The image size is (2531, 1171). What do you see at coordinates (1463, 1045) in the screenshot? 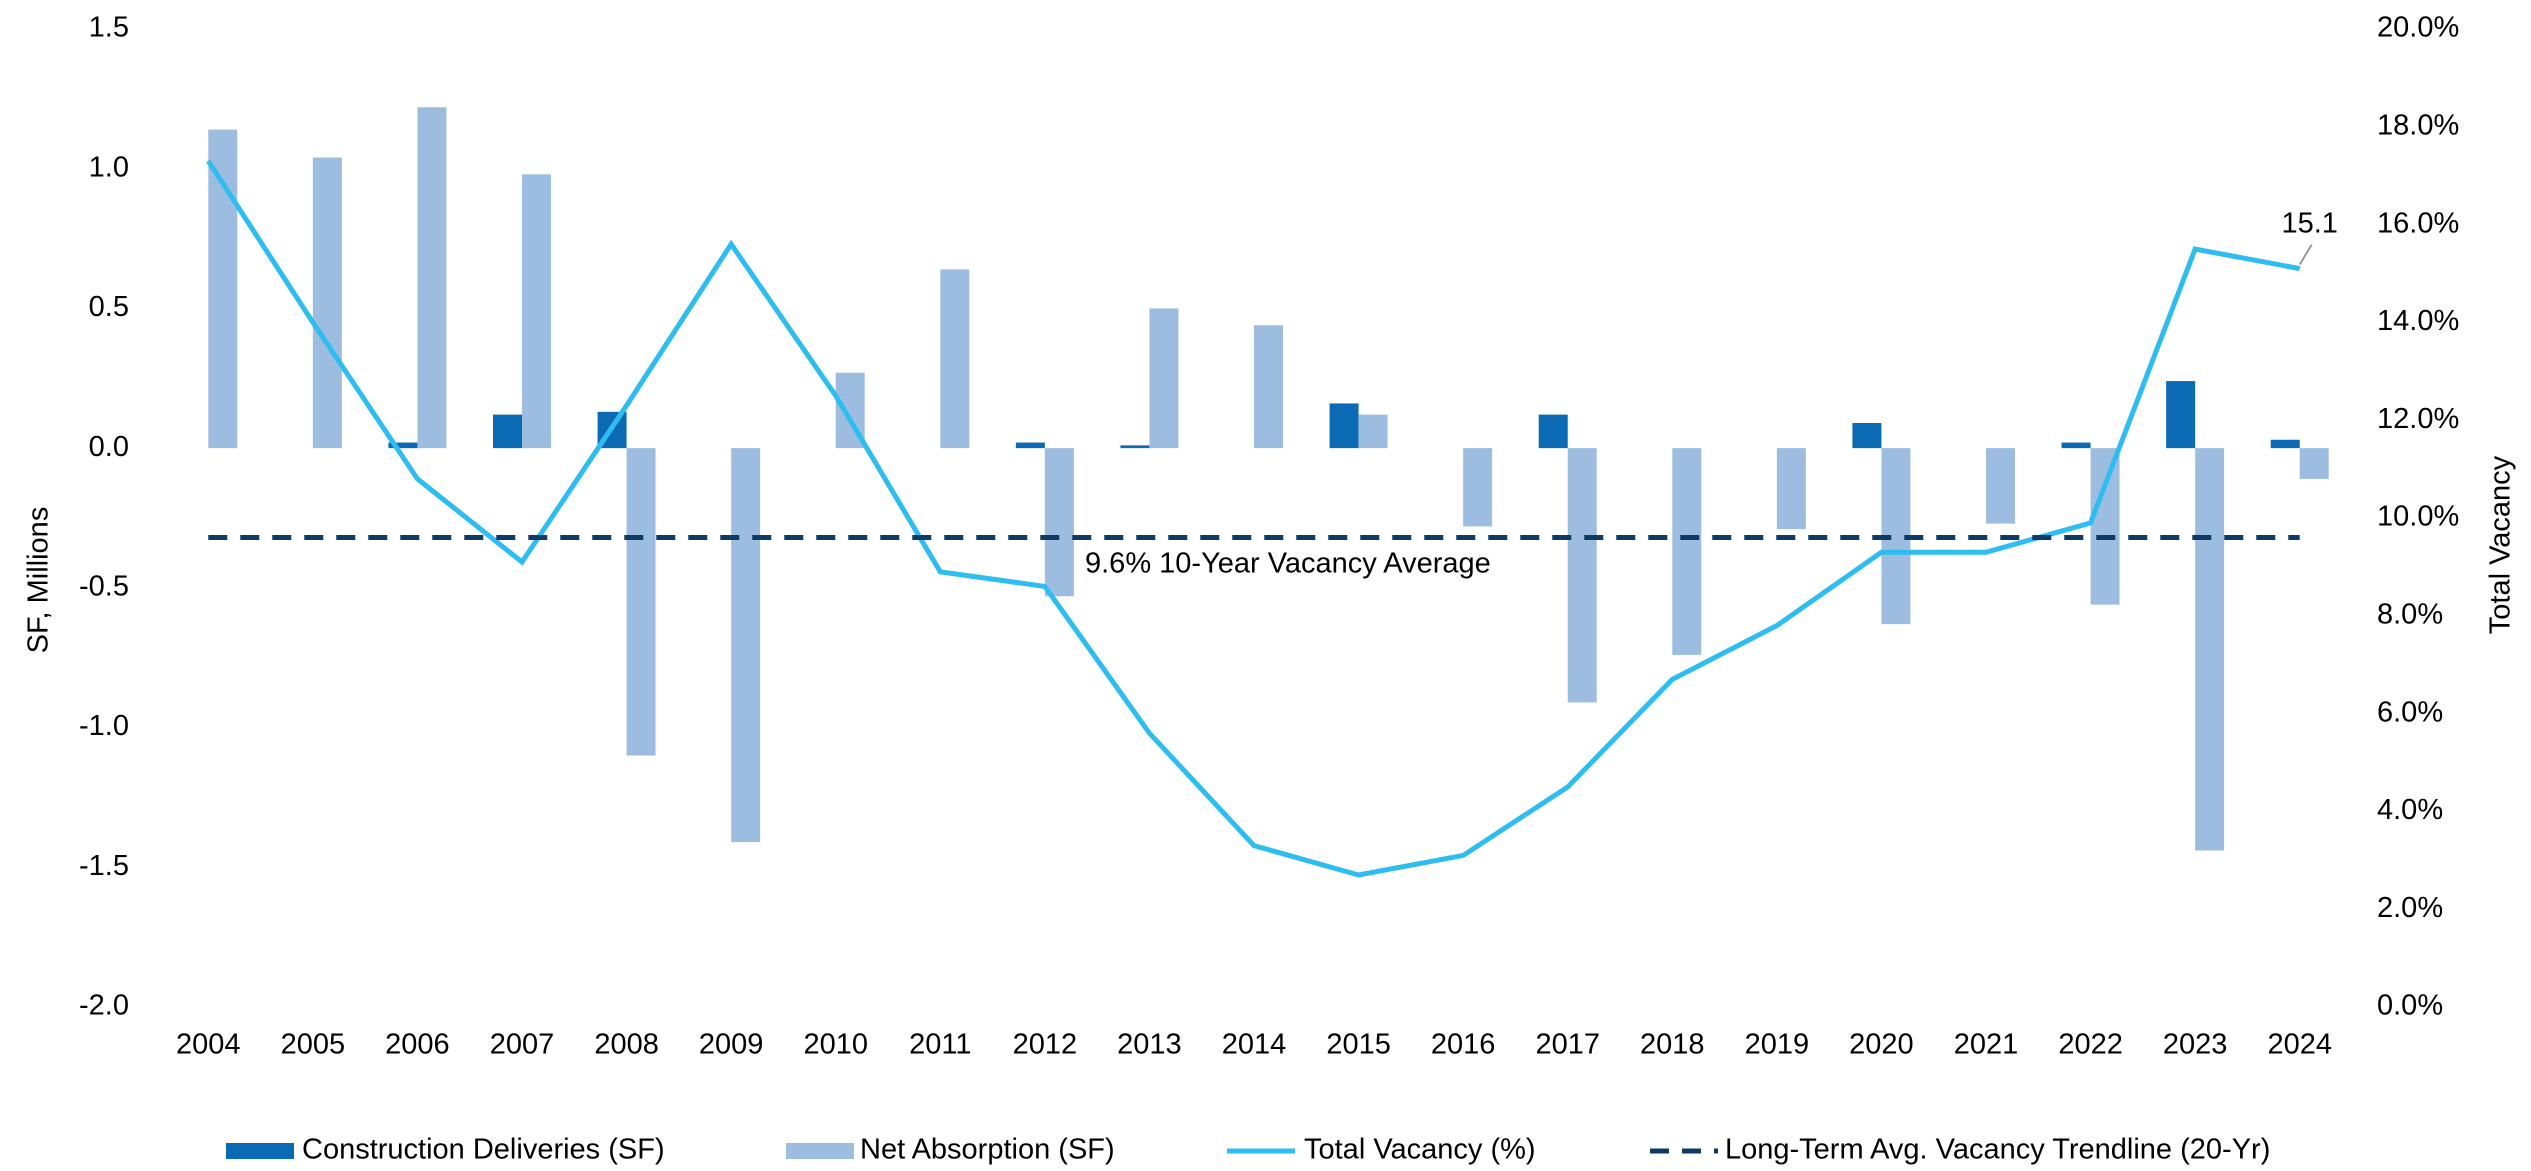
I see `x-tick-label: 2016` at bounding box center [1463, 1045].